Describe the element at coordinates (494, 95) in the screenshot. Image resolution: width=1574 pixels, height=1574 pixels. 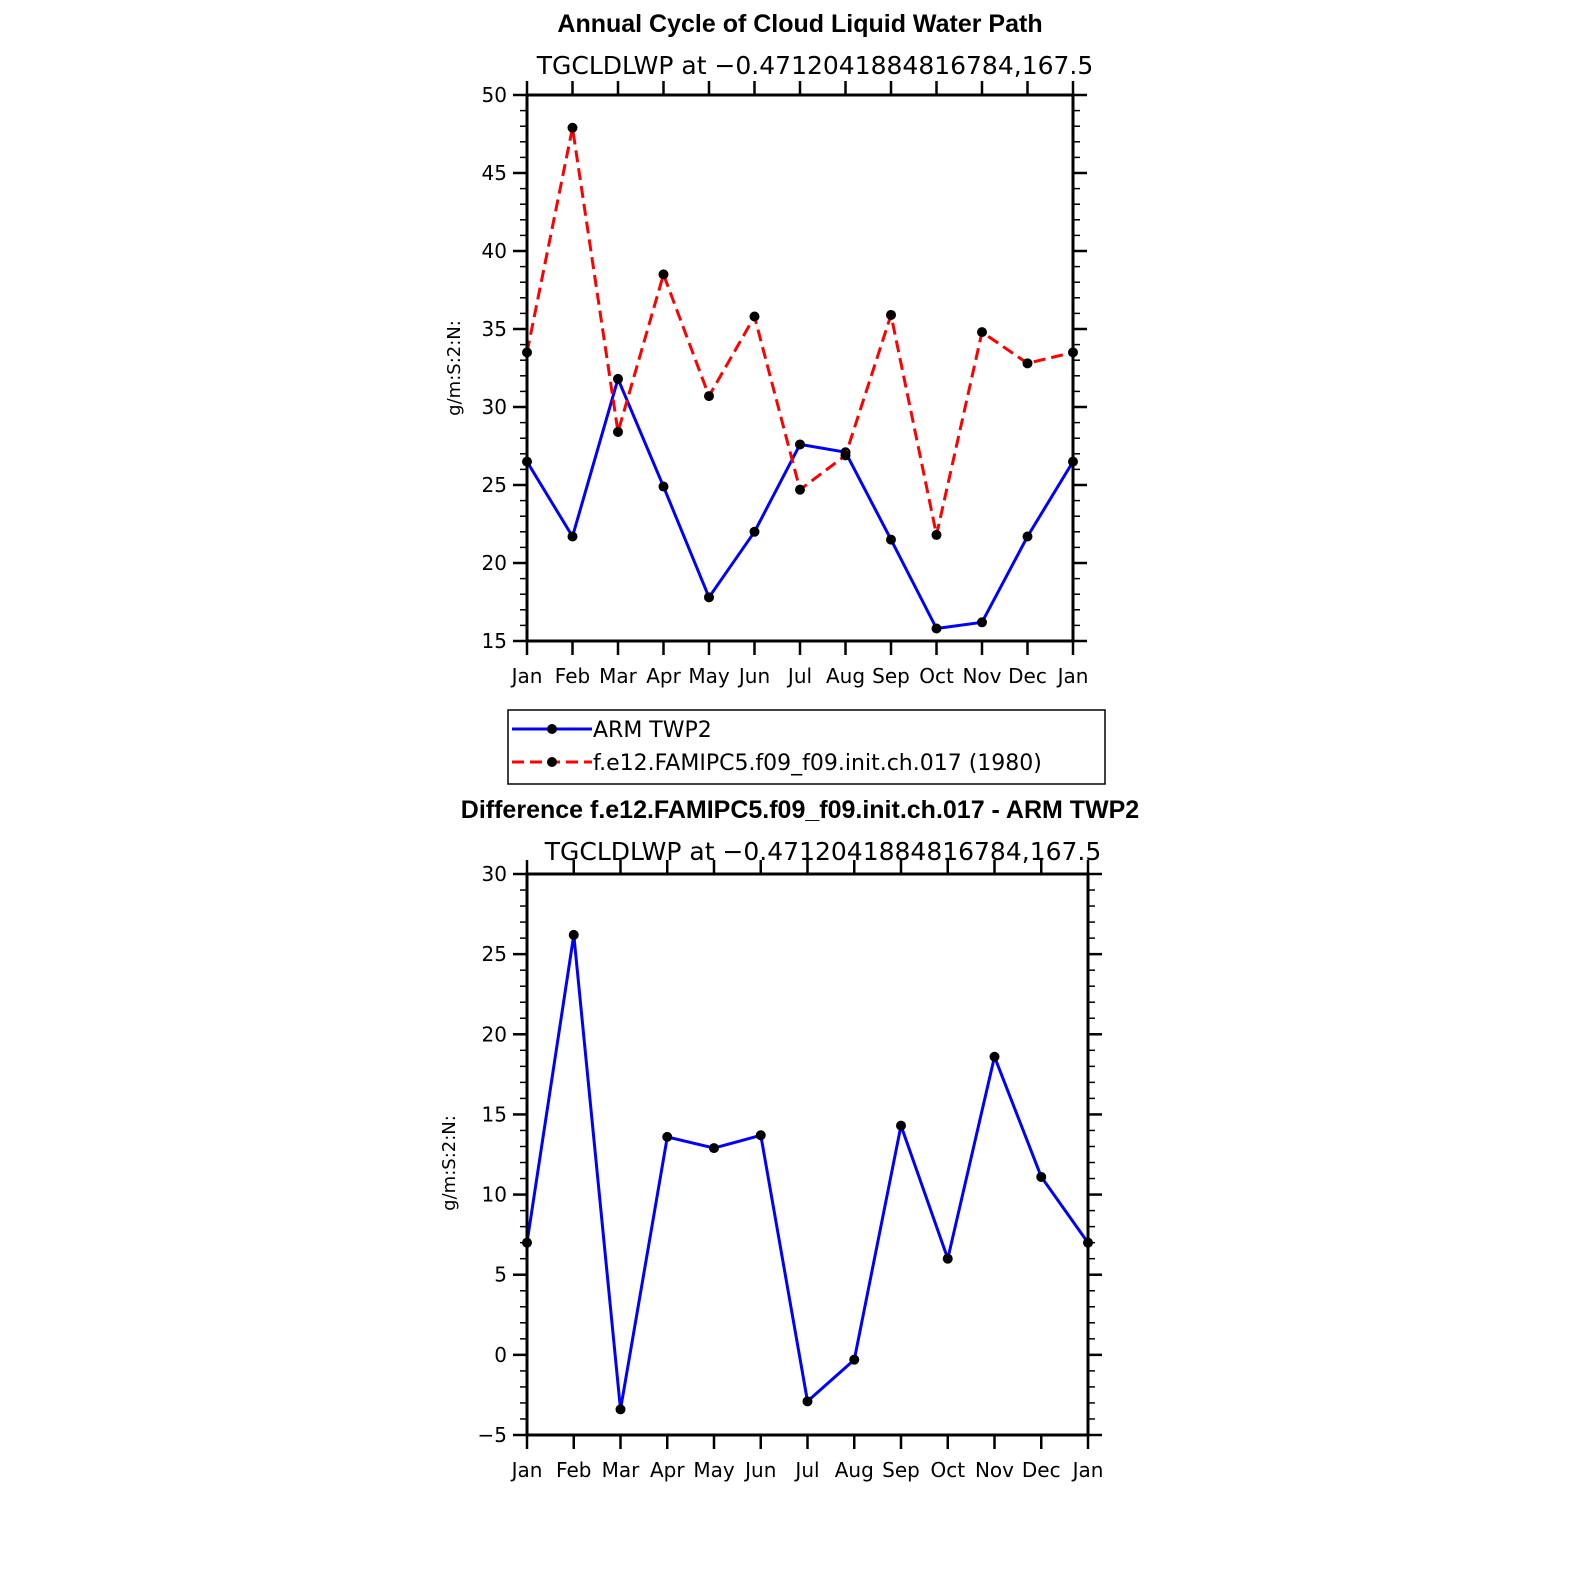
I see `y-tick-label: 50` at that location.